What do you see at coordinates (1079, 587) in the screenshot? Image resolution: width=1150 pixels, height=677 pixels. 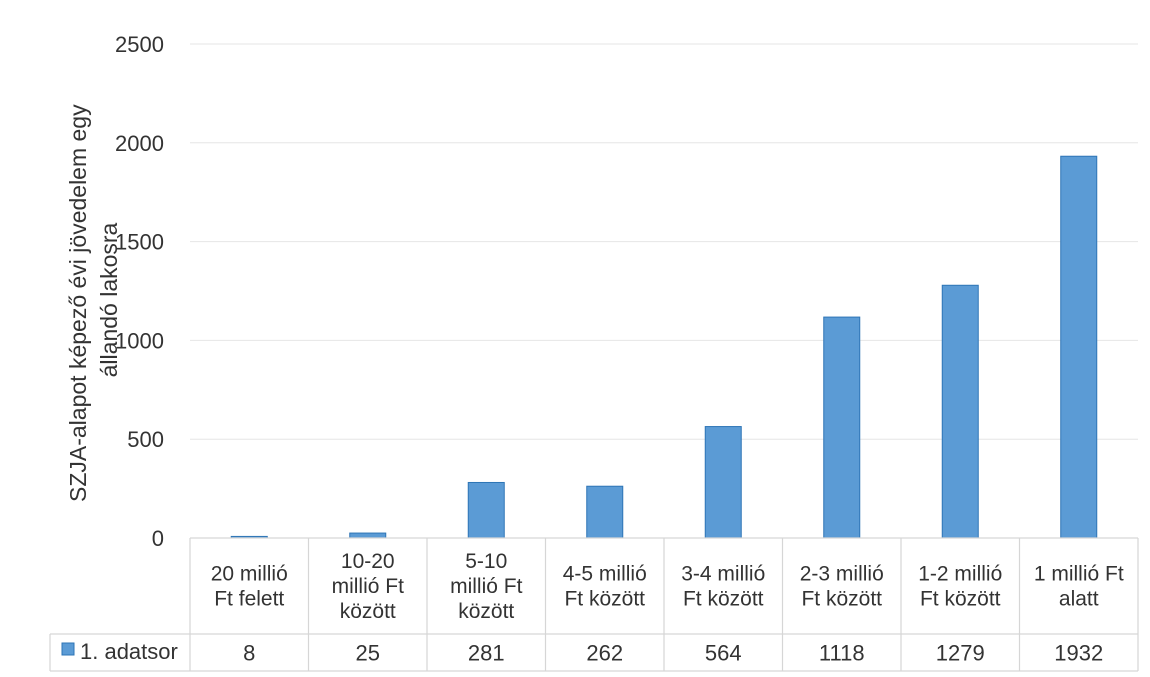 I see `category-label: 1 millió Ft alatt` at bounding box center [1079, 587].